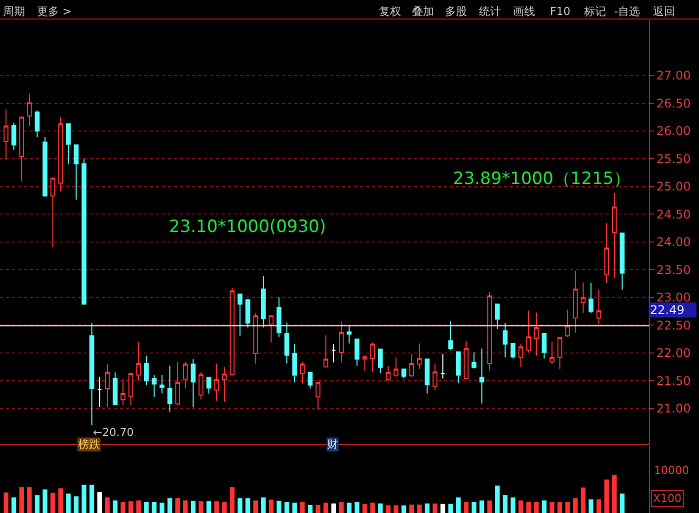 This screenshot has width=699, height=513. I want to click on text: 叠加, so click(423, 11).